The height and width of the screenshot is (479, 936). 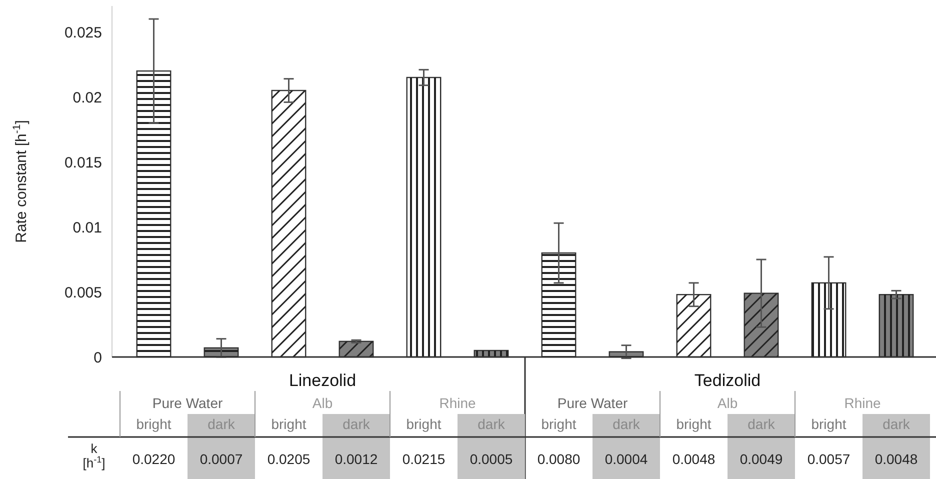 I want to click on data-label: 0.0080, so click(x=558, y=458).